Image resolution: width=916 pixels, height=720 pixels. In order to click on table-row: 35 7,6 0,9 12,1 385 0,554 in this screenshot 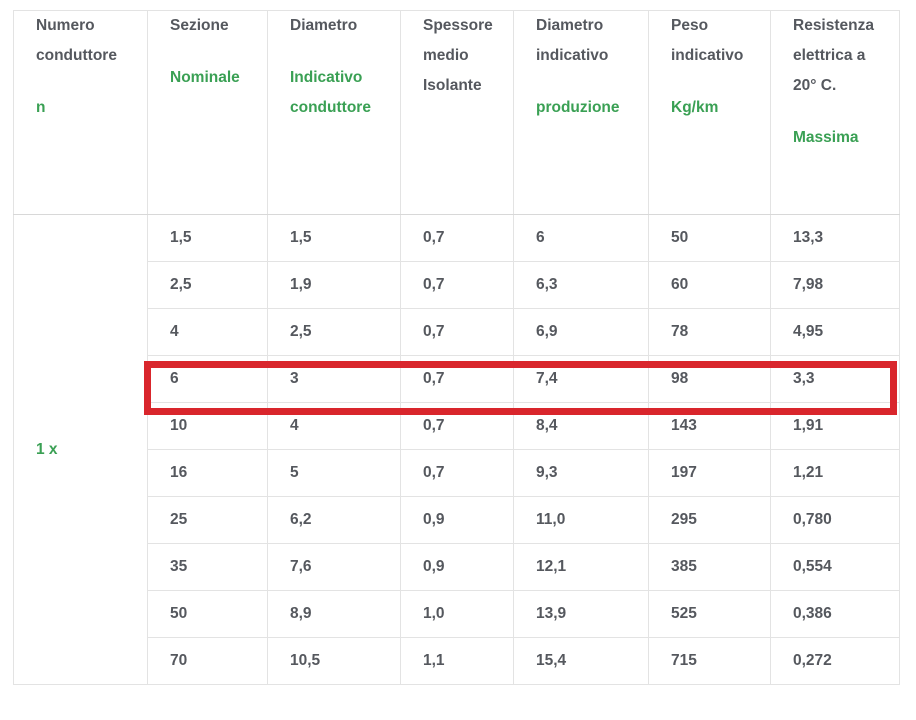, I will do `click(457, 567)`.